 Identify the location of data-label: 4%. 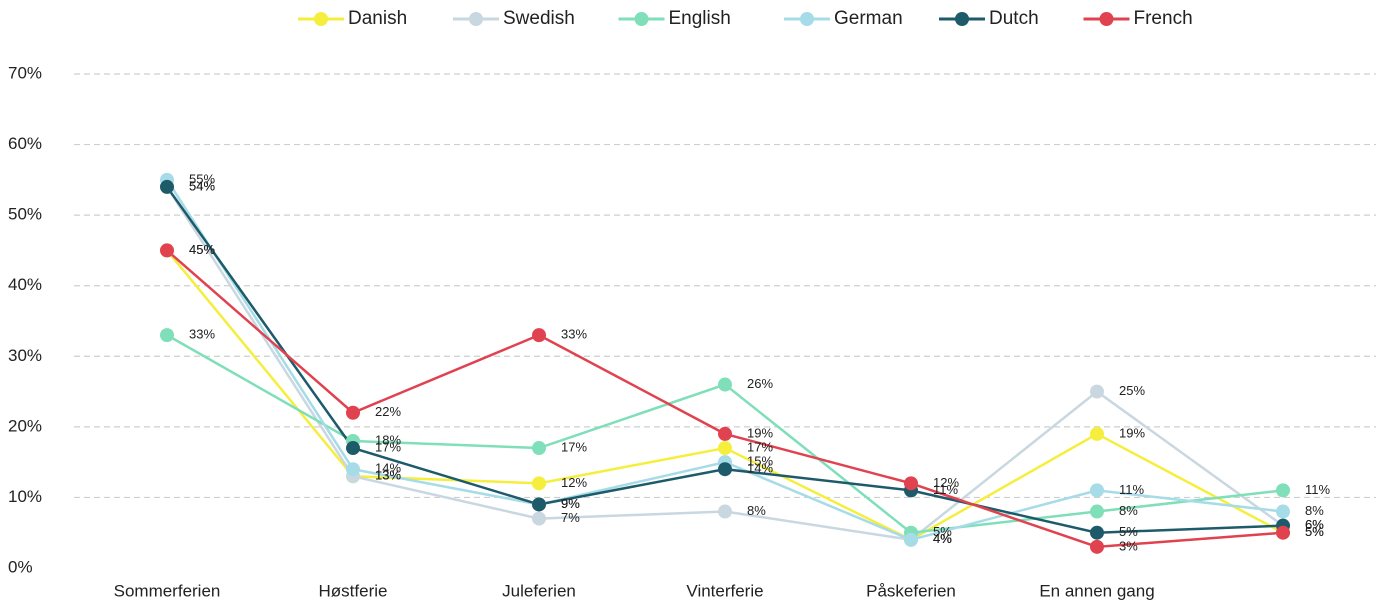
(942, 538).